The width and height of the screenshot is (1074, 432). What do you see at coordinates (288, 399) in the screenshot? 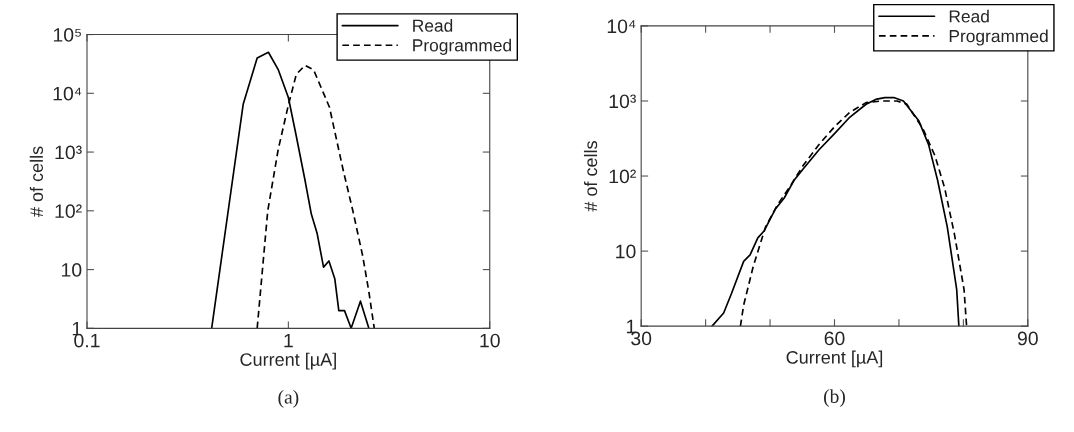
I see `text: (a)` at bounding box center [288, 399].